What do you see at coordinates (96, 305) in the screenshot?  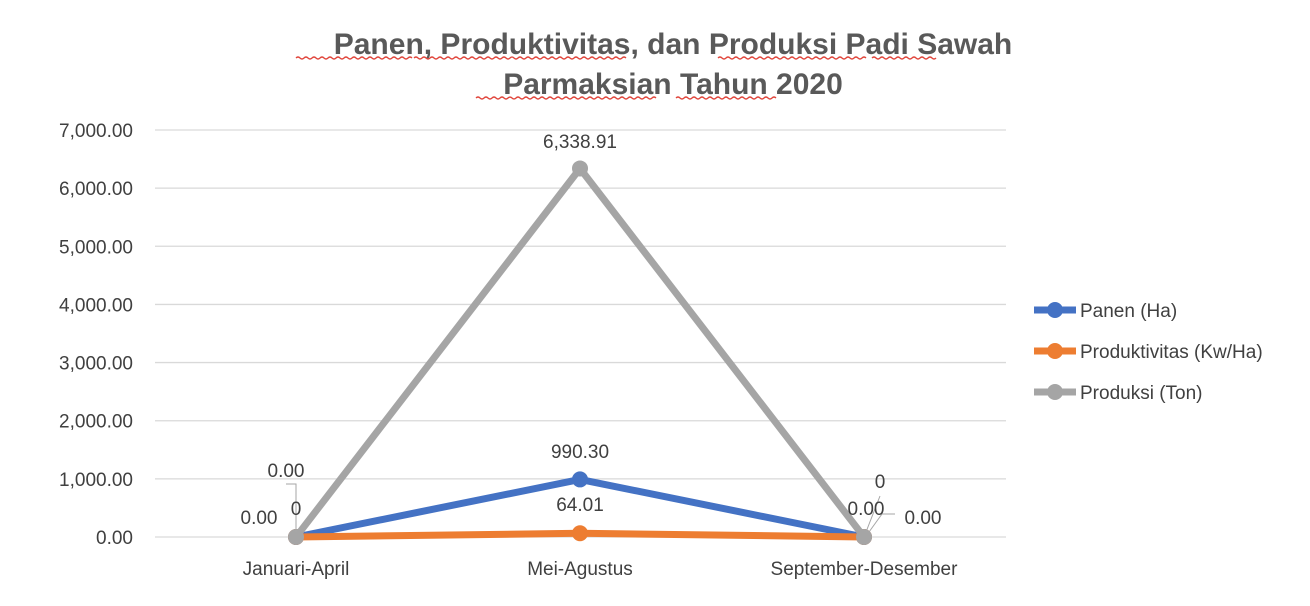 I see `y-tick-label: 4,000.00` at bounding box center [96, 305].